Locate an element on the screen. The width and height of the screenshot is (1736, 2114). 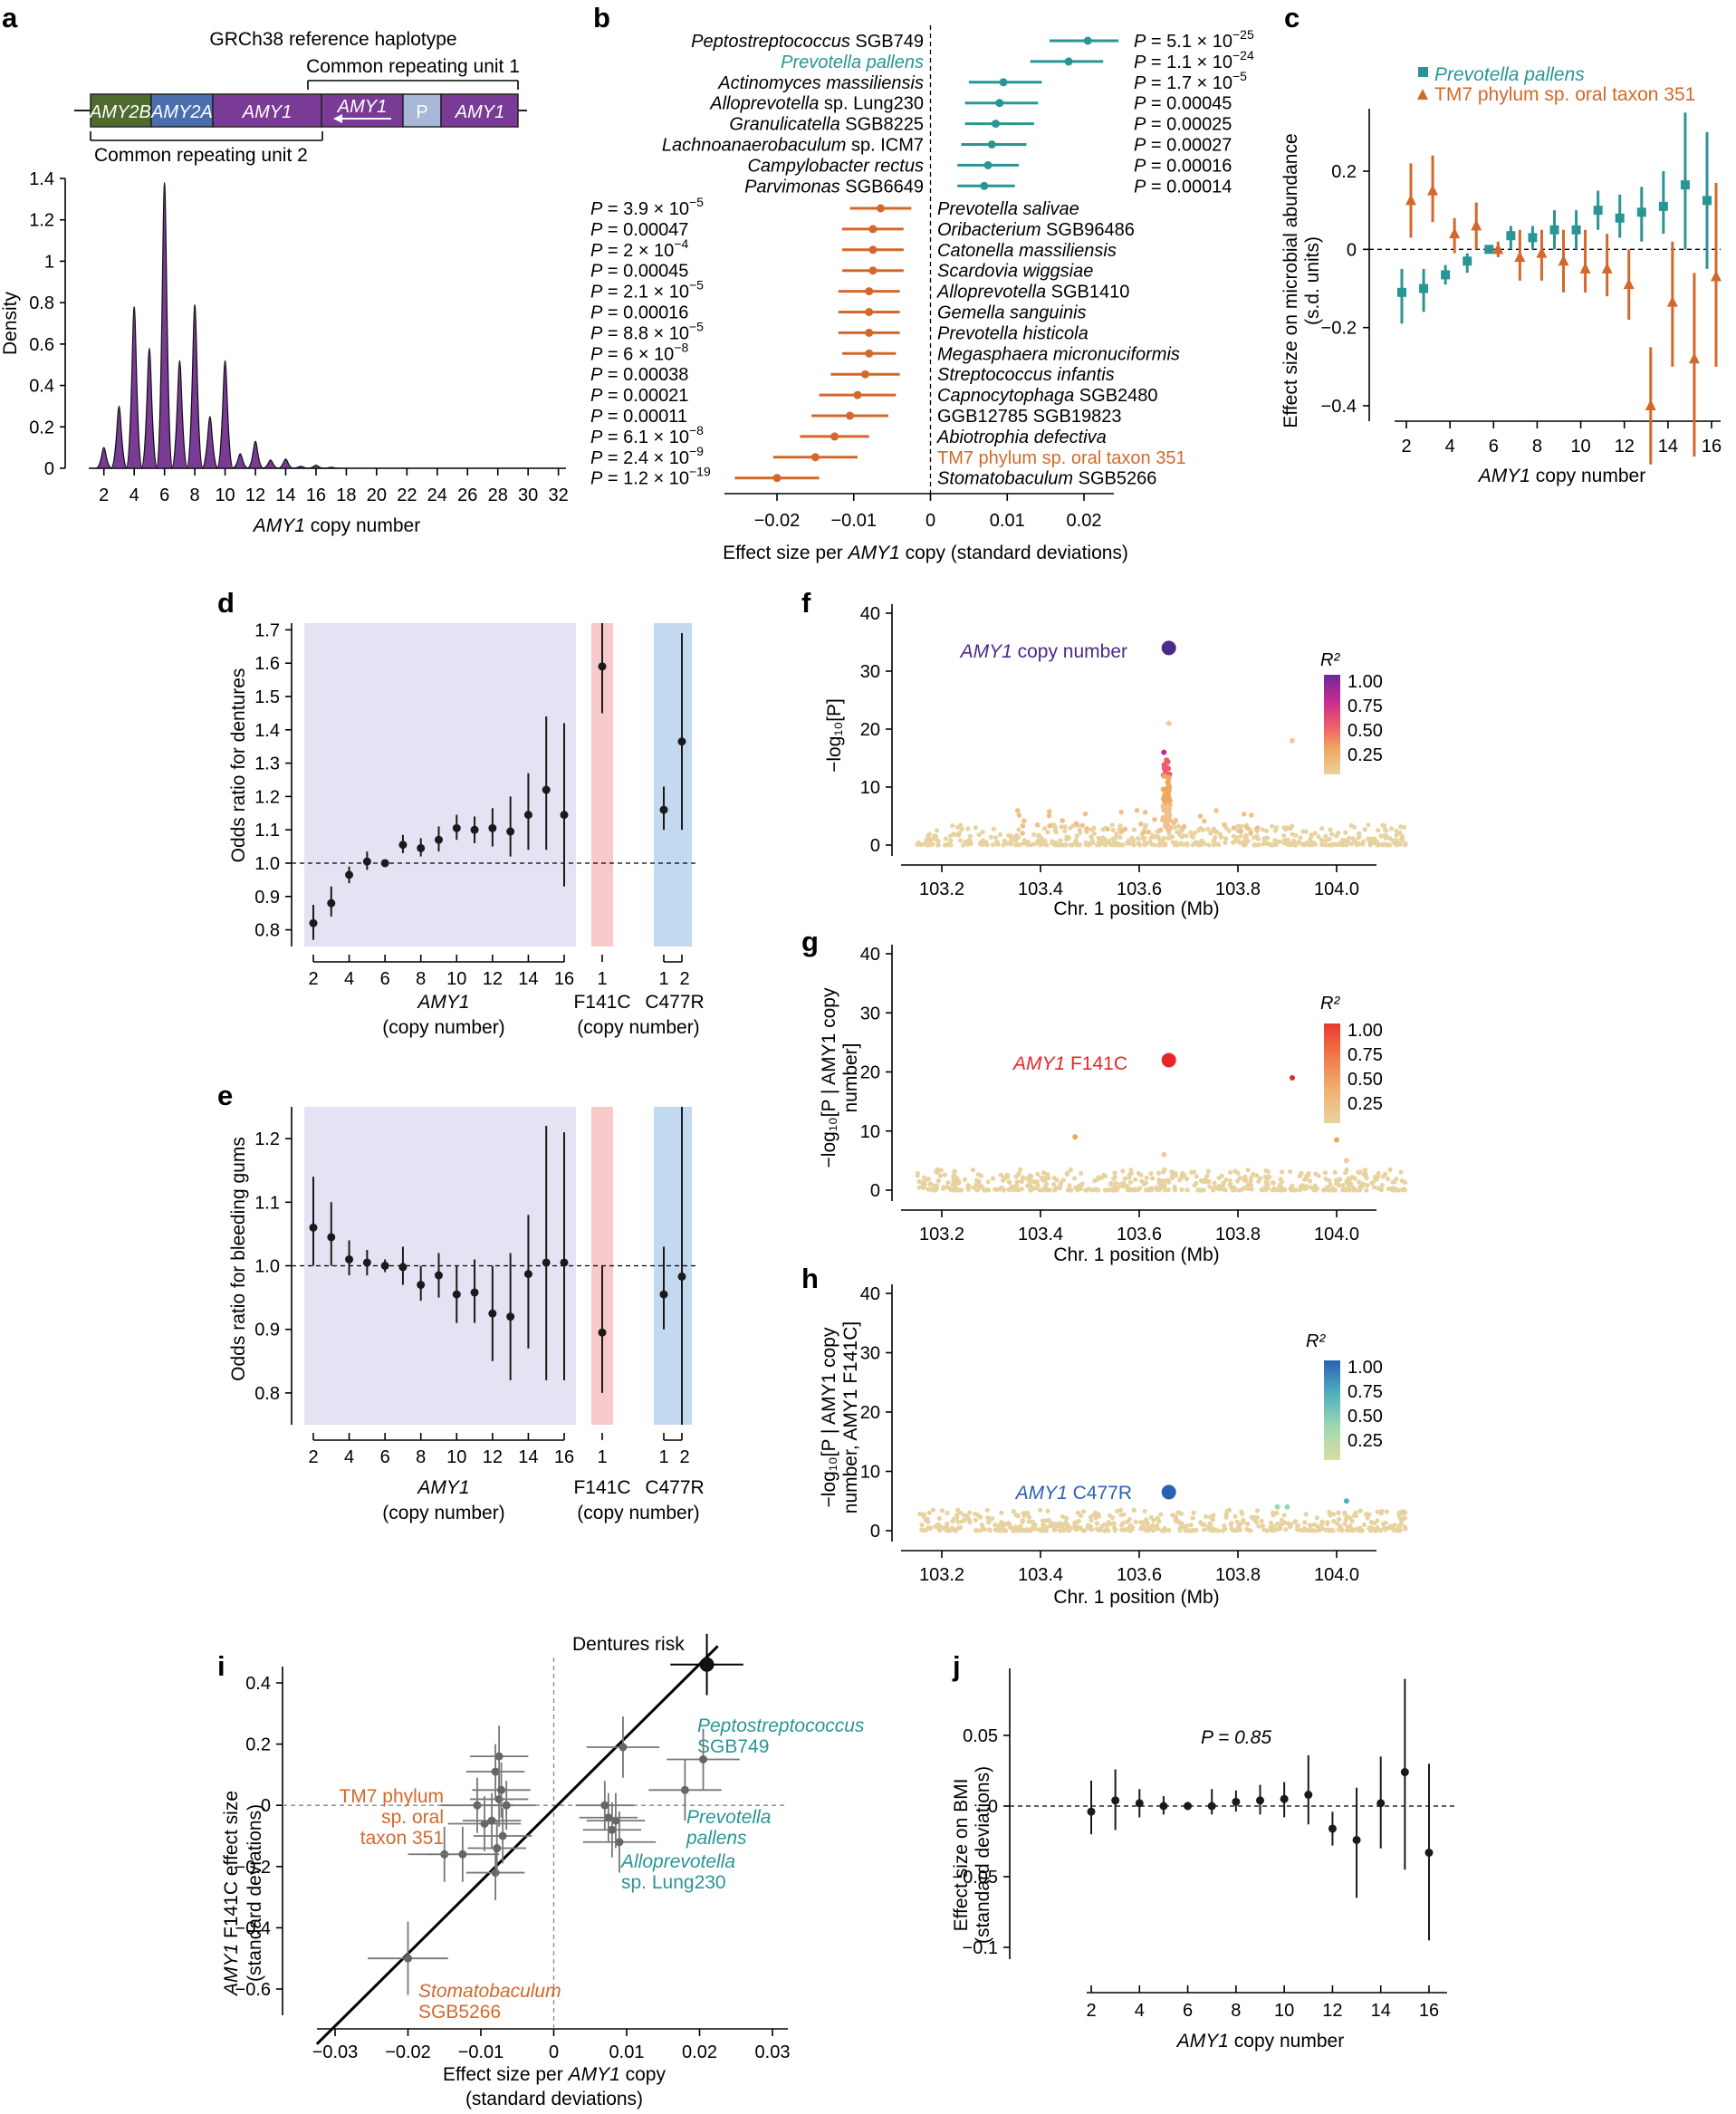
panel-g-y-tick-label: 10 is located at coordinates (870, 1132).